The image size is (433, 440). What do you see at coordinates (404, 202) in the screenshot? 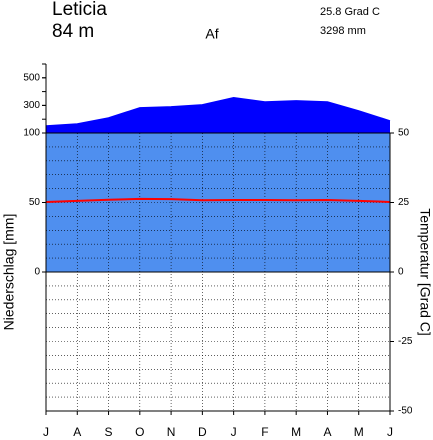
I see `y2-tick-label: 25` at bounding box center [404, 202].